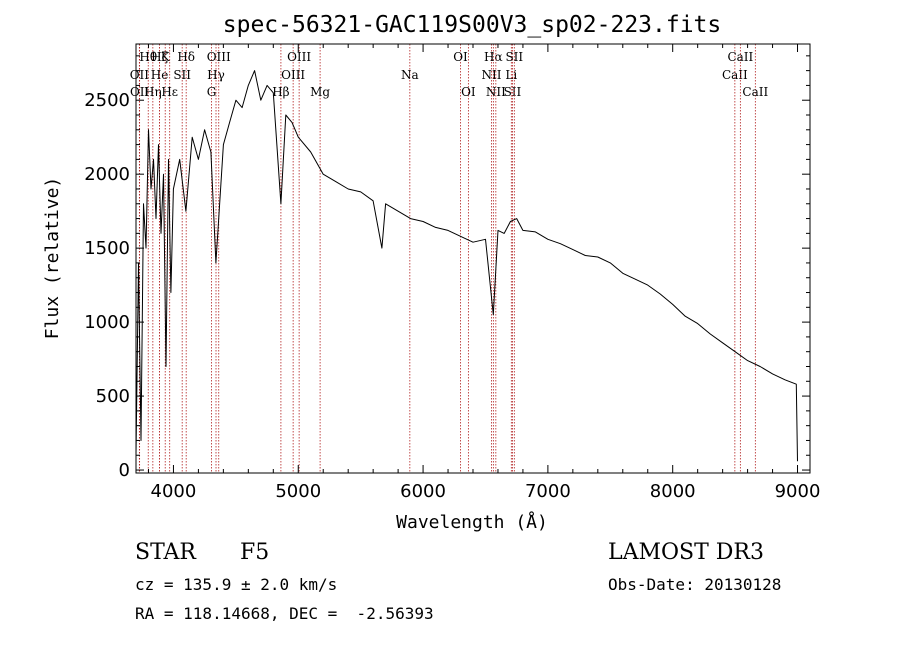  Describe the element at coordinates (798, 491) in the screenshot. I see `x-tick-label-5: 9000` at that location.